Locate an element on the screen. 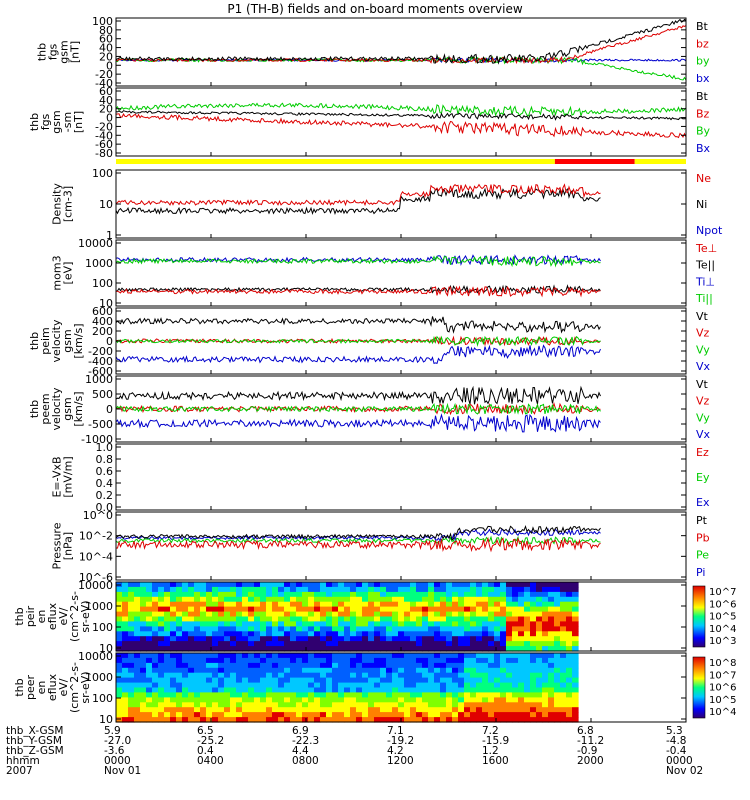  x-row-label: thb_Y-GSM is located at coordinates (34, 741).